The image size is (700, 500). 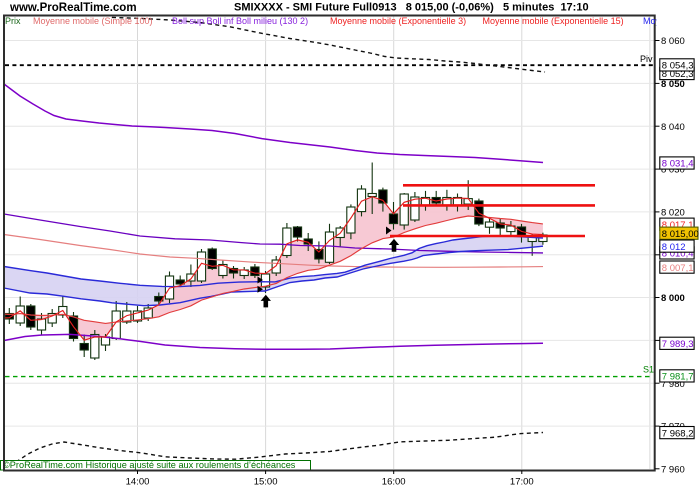 I want to click on svg-text:Boll sup Boll inf Boll milieu: Boll sup Boll inf Boll milieu (130 2), so click(x=240, y=21).